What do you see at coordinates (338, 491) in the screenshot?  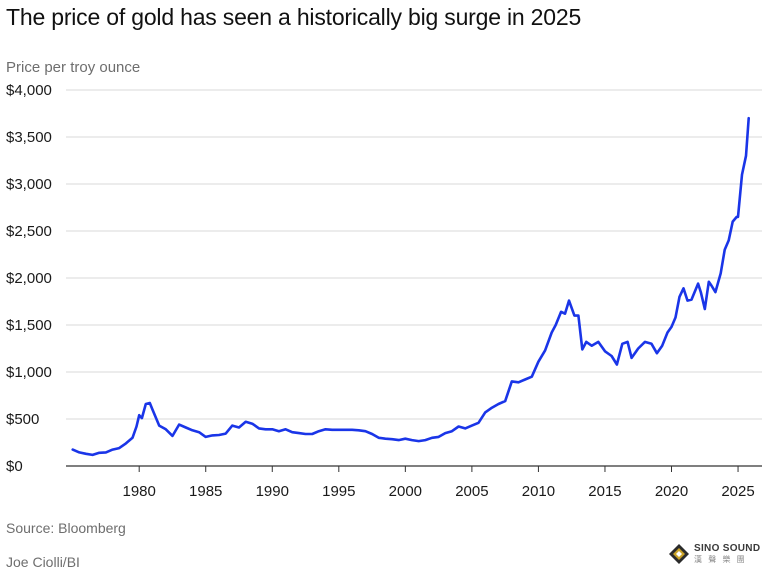 I see `x-tick-label: 1995` at bounding box center [338, 491].